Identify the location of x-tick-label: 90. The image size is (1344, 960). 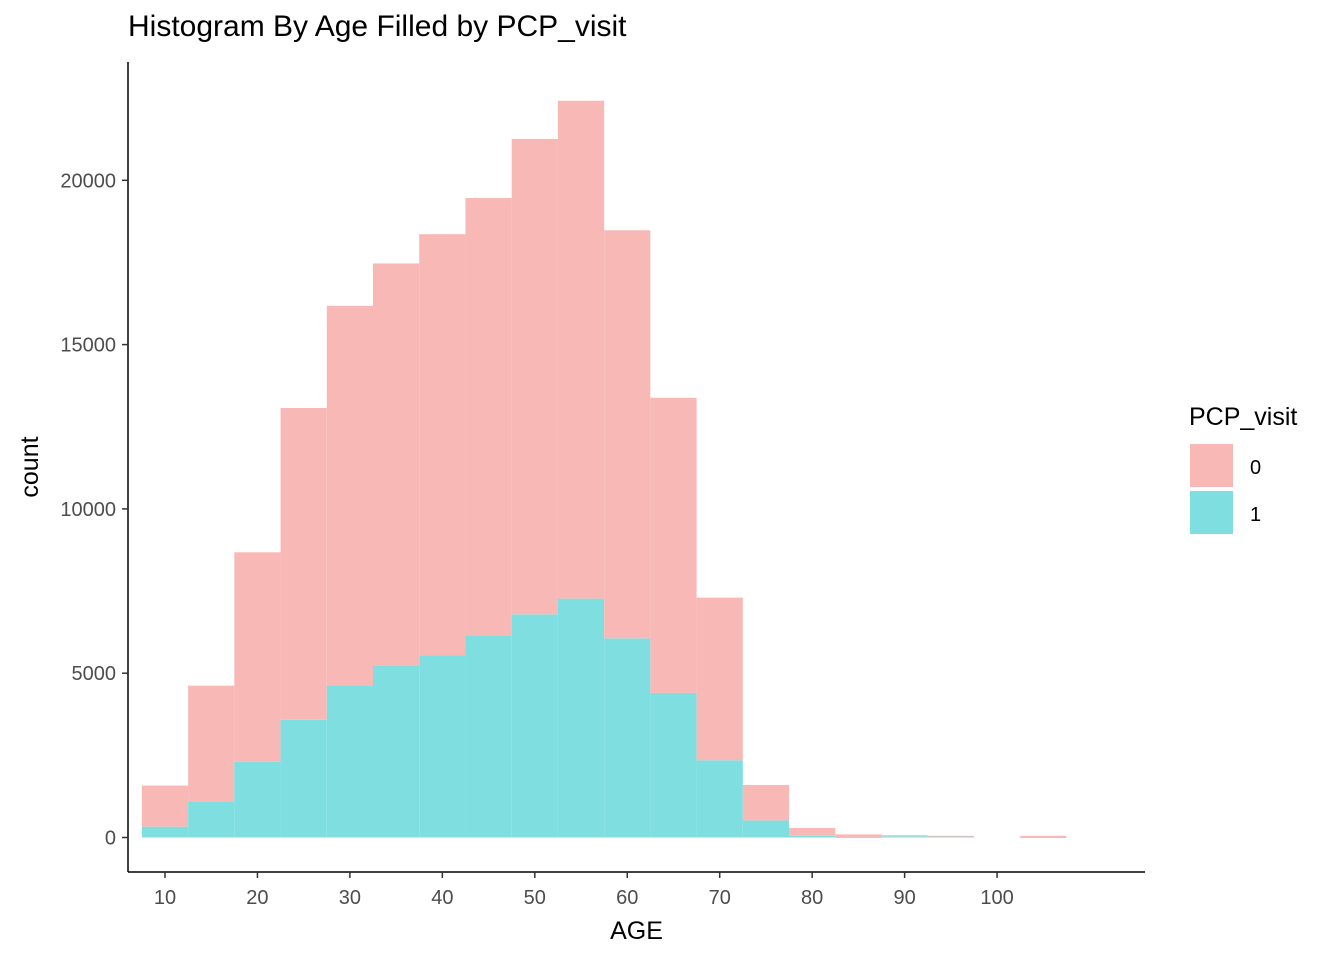
(904, 898).